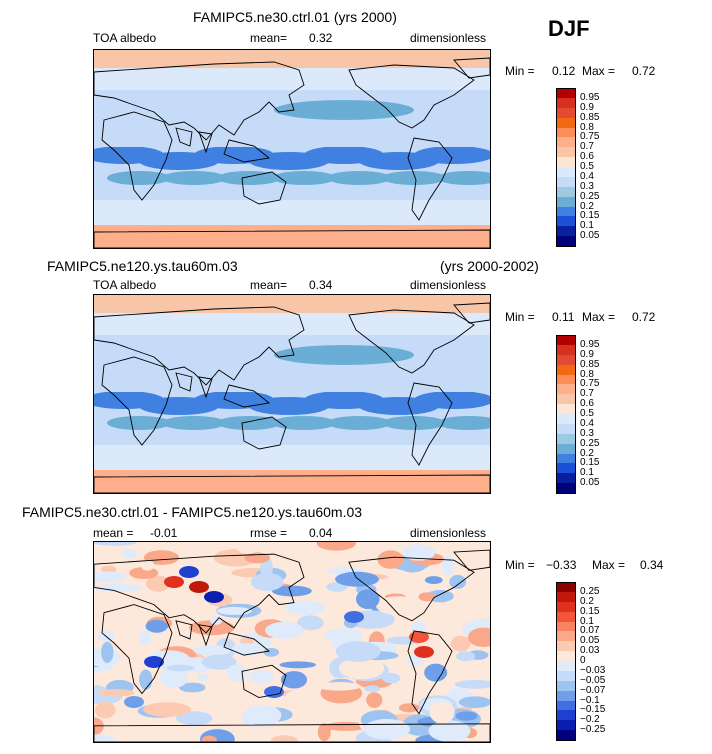  What do you see at coordinates (652, 565) in the screenshot?
I see `panel3-max-value: 0.34` at bounding box center [652, 565].